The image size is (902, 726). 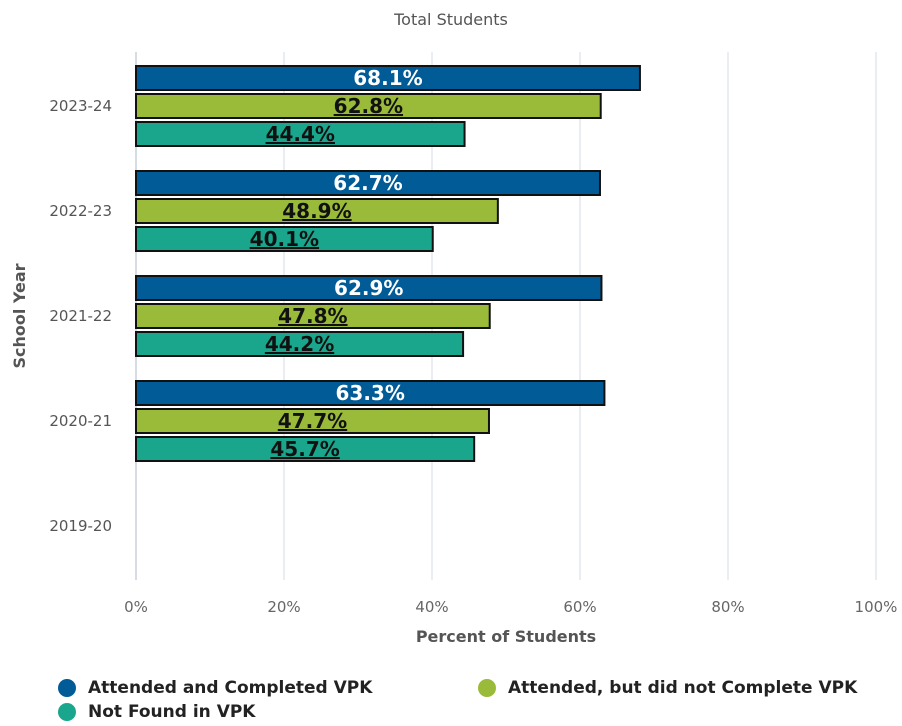 What do you see at coordinates (876, 607) in the screenshot?
I see `x-tick-label: 100%` at bounding box center [876, 607].